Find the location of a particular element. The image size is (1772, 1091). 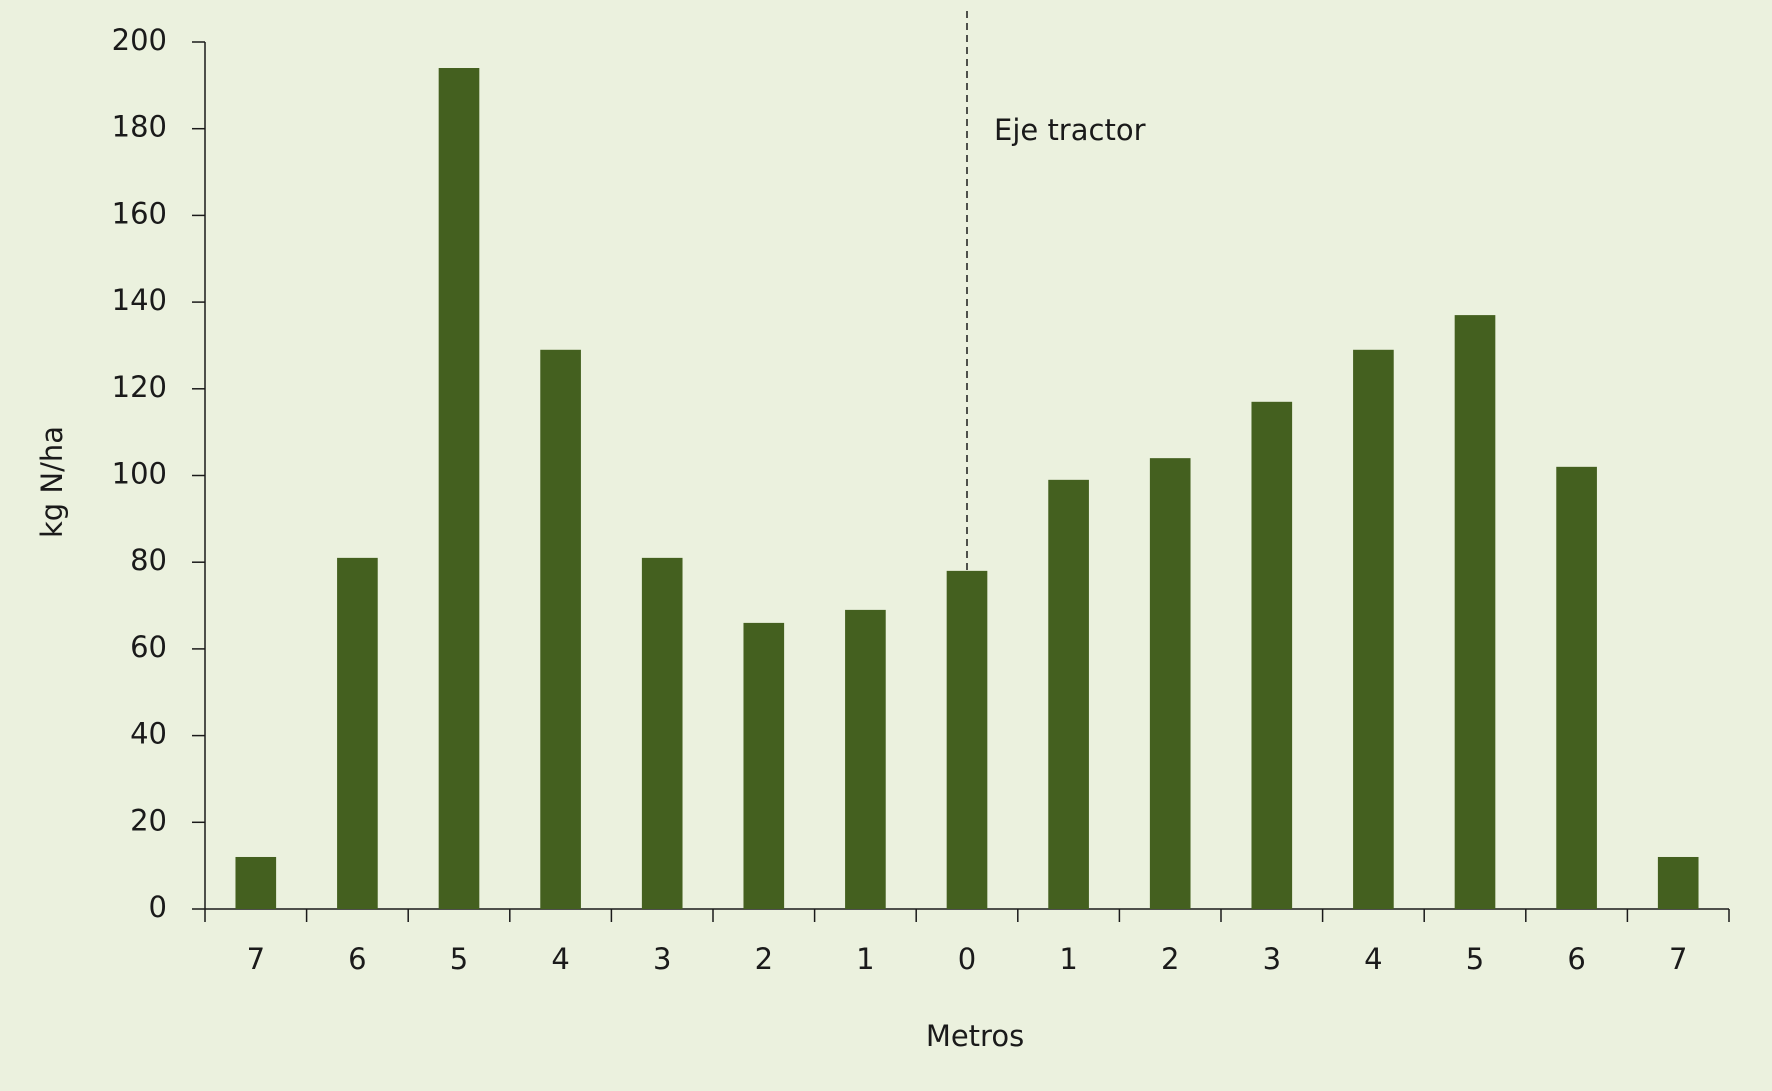

y-axis-title: kg N/ha is located at coordinates (52, 482).